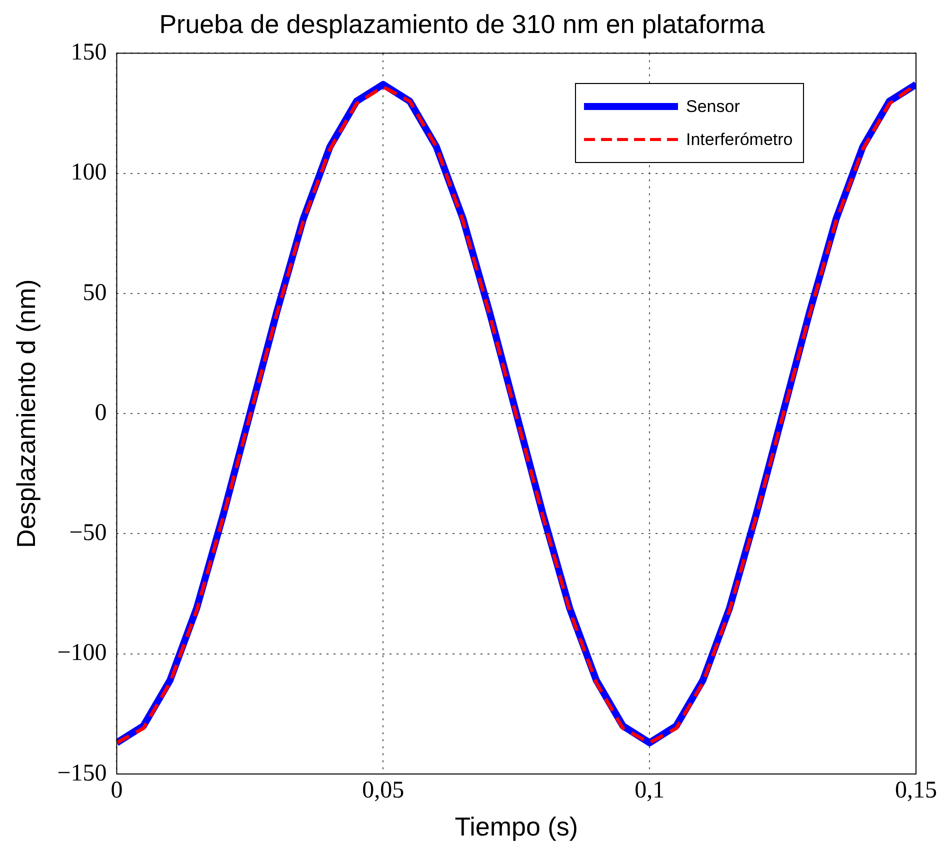 The height and width of the screenshot is (852, 946). What do you see at coordinates (82, 773) in the screenshot?
I see `y-tick-label: −150` at bounding box center [82, 773].